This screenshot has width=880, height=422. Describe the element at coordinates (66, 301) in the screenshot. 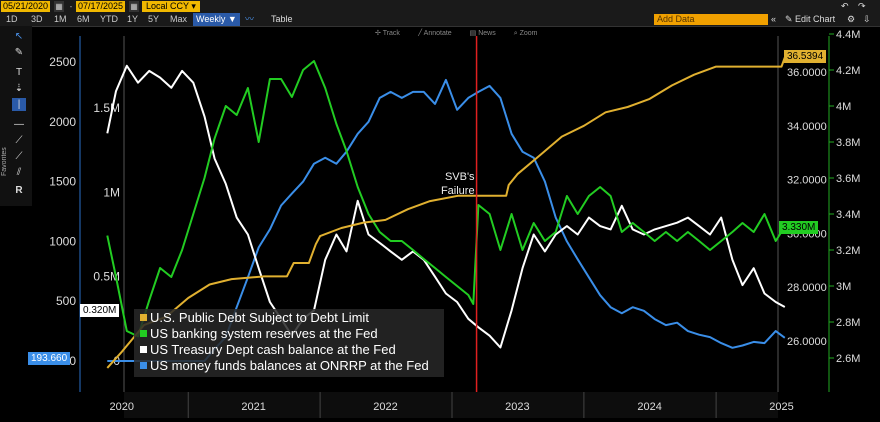

I see `left-tick-label-onrrp: 500` at that location.